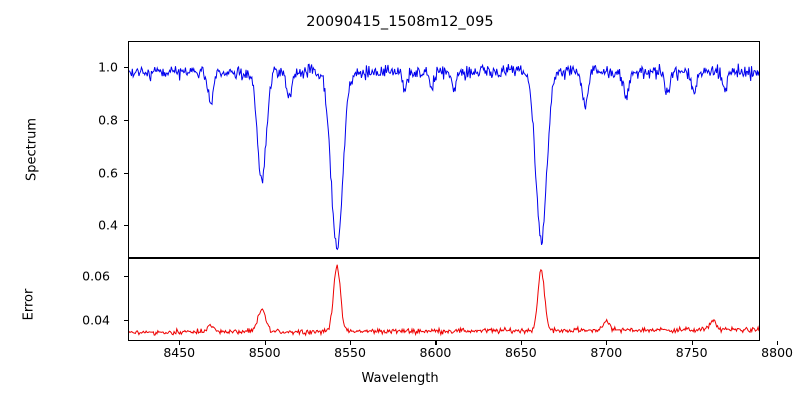 The image size is (800, 400). I want to click on y-tick-label-spectrum: 0.4, so click(108, 225).